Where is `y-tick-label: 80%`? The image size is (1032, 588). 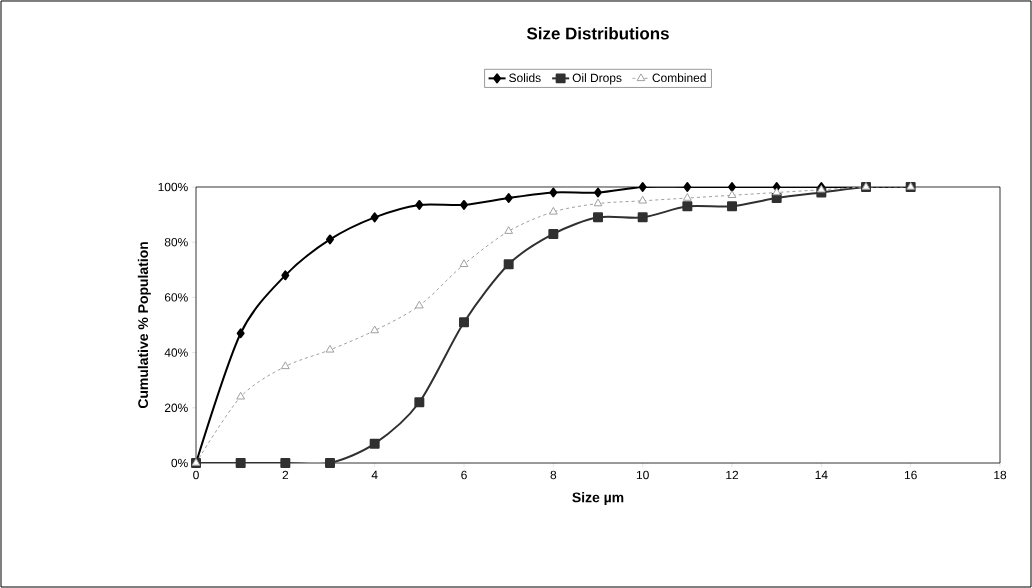
y-tick-label: 80% is located at coordinates (176, 242).